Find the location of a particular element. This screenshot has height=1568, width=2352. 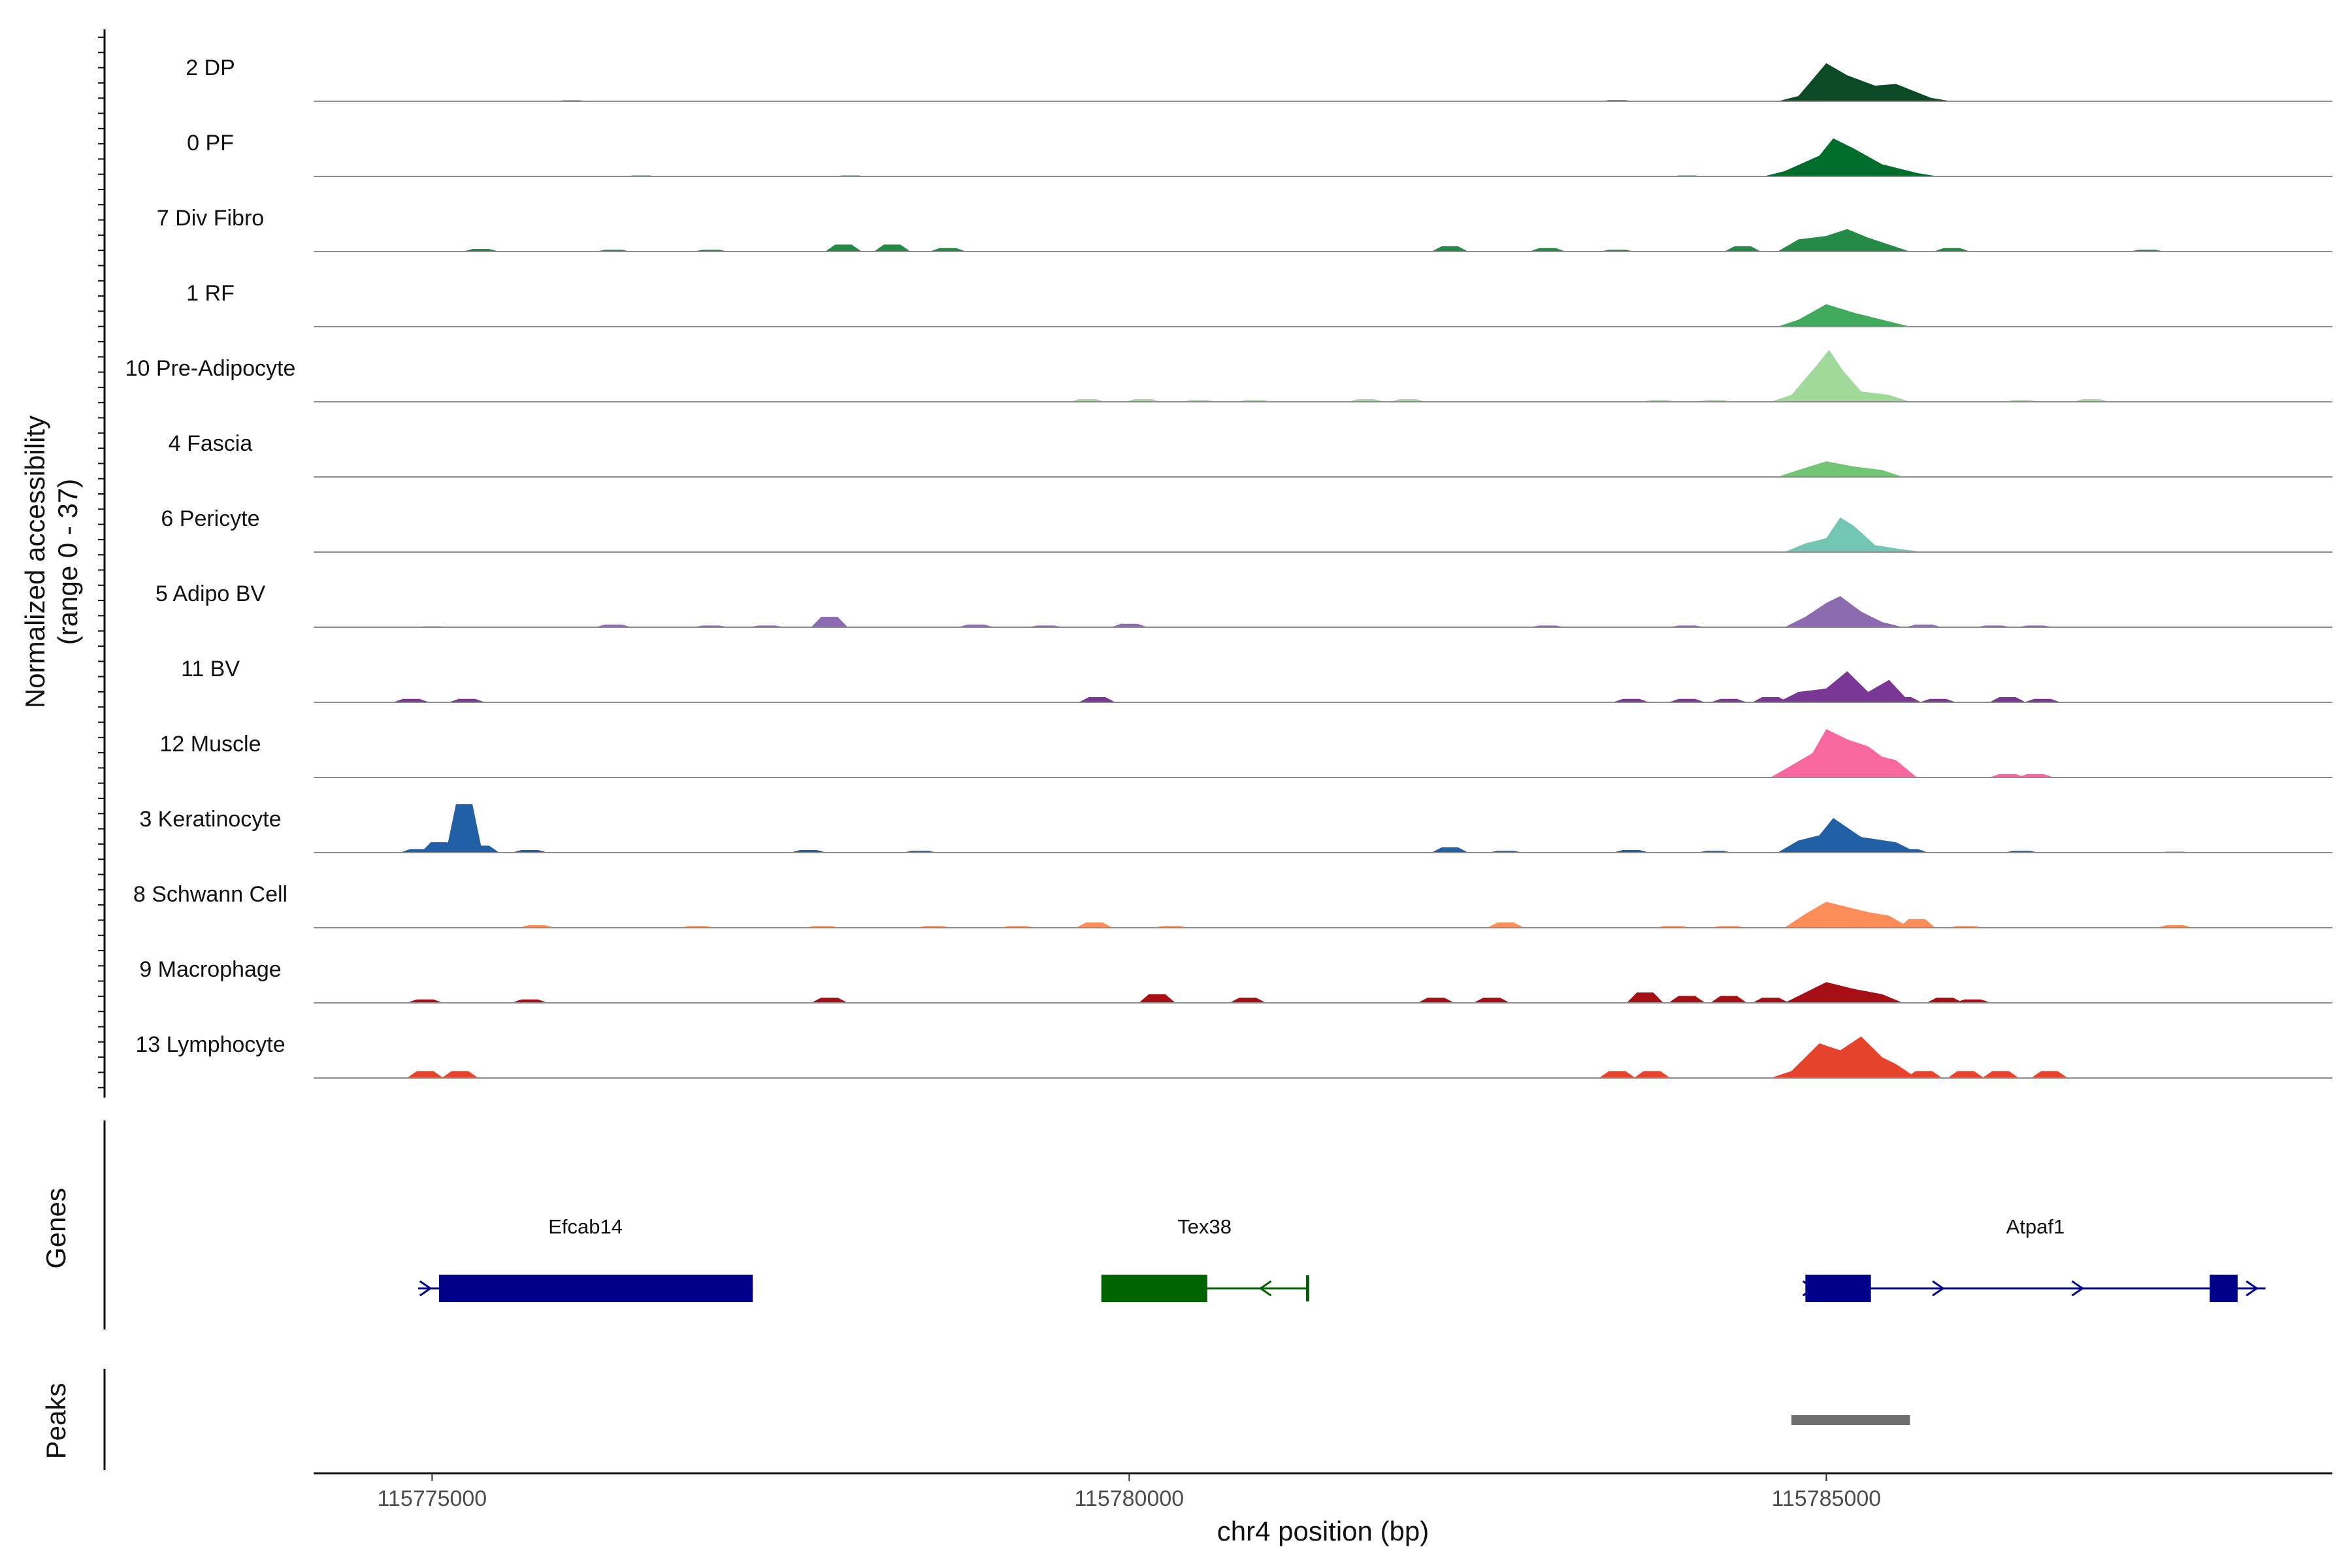

track-12: 8 Schwann Cell is located at coordinates (1232, 905).